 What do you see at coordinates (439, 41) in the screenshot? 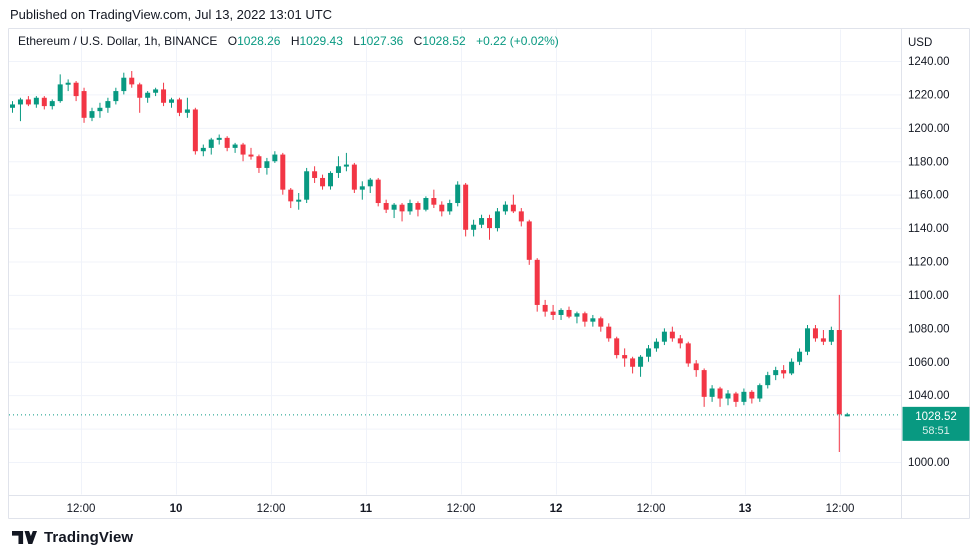
I see `ohlc-close: C1028.52` at bounding box center [439, 41].